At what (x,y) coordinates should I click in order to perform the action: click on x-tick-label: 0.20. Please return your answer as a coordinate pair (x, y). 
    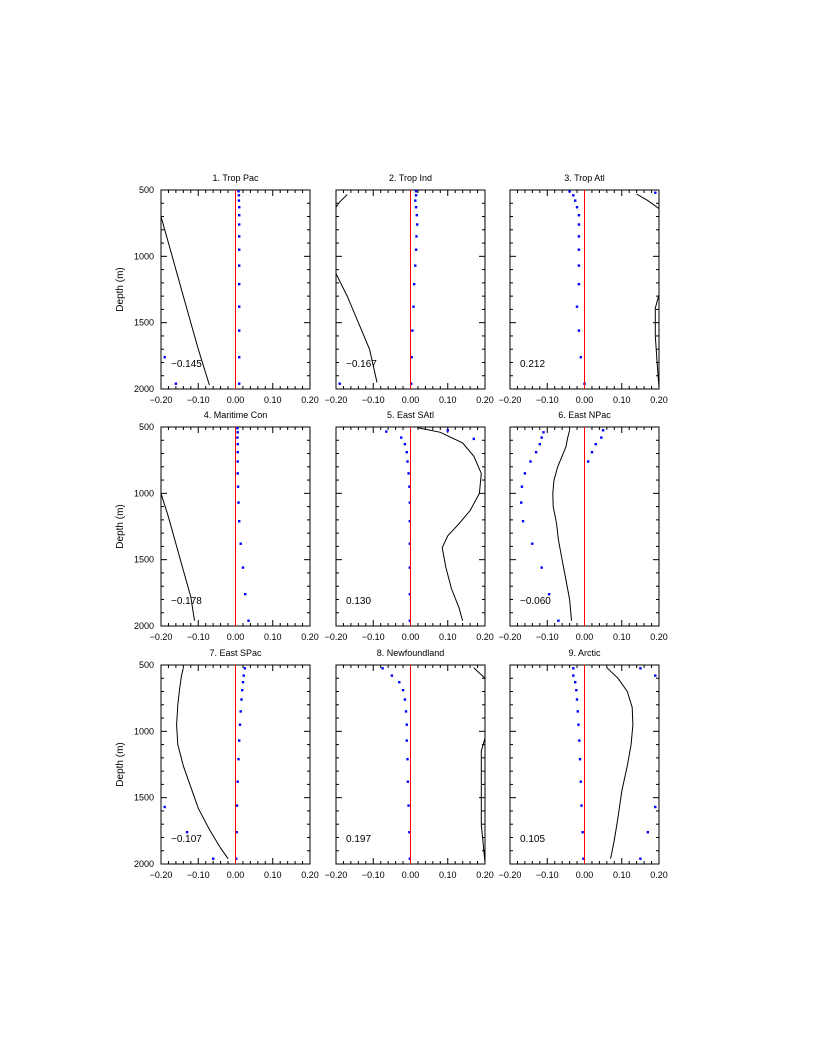
    Looking at the image, I should click on (659, 875).